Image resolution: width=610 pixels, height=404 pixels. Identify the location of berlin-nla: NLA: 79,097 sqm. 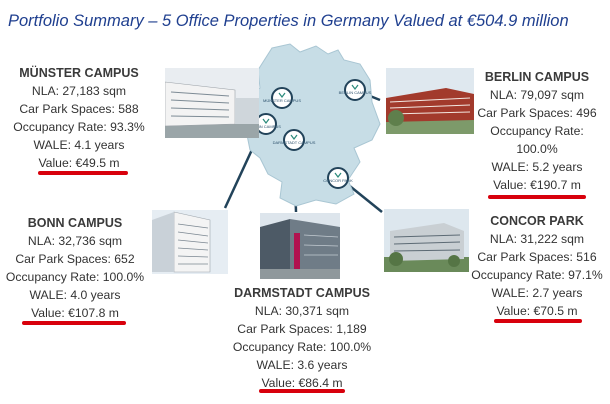
(537, 95).